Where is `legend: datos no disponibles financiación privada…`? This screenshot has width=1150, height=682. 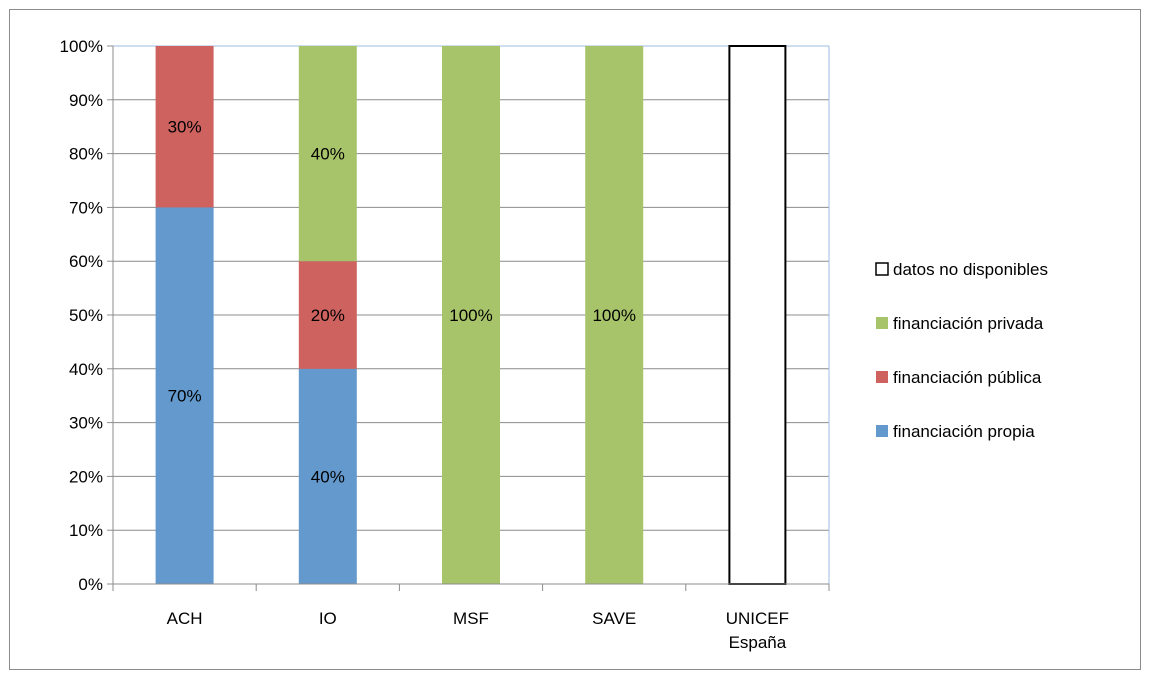 legend: datos no disponibles financiación privada… is located at coordinates (961, 350).